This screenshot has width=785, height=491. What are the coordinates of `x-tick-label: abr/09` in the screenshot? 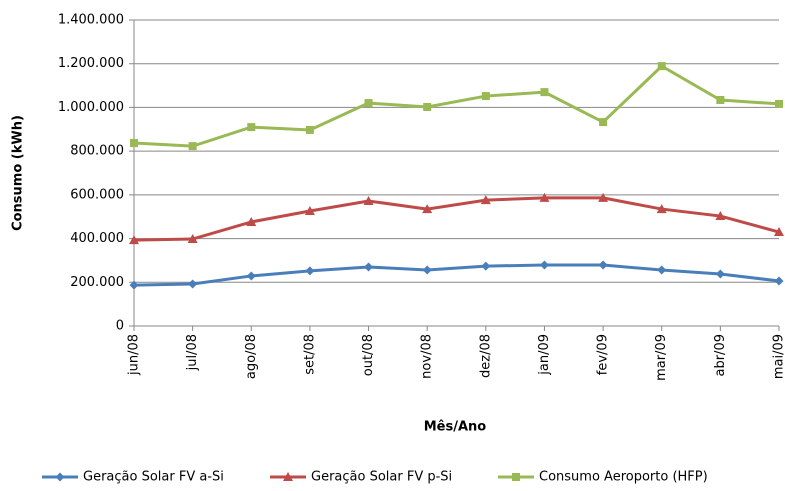 It's located at (720, 355).